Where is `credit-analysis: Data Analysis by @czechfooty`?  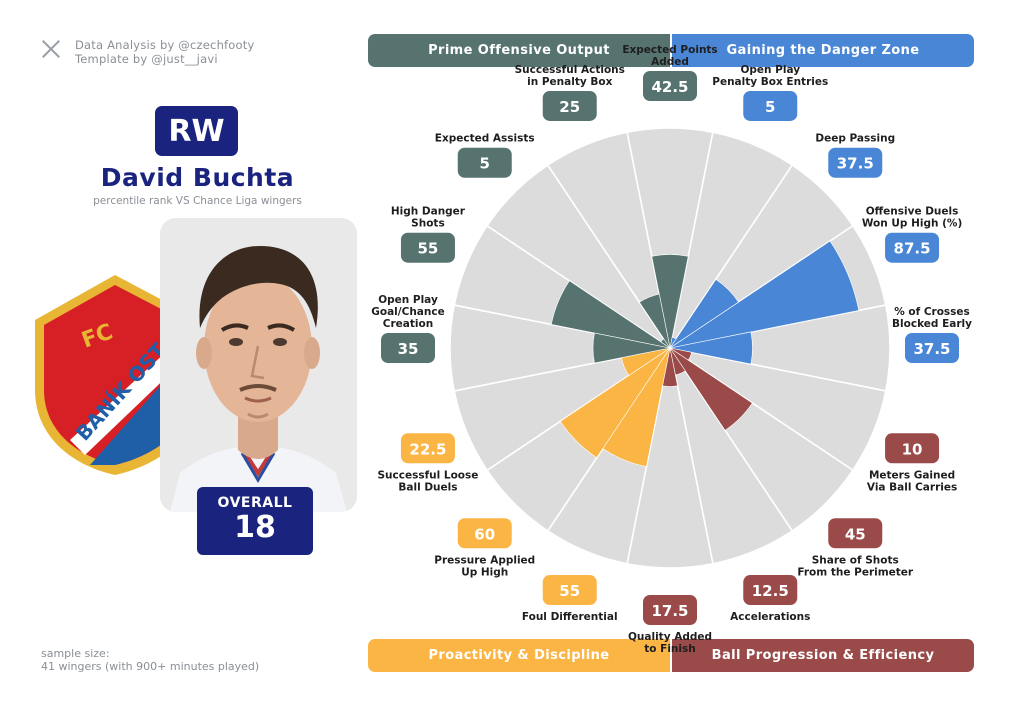 credit-analysis: Data Analysis by @czechfooty is located at coordinates (165, 45).